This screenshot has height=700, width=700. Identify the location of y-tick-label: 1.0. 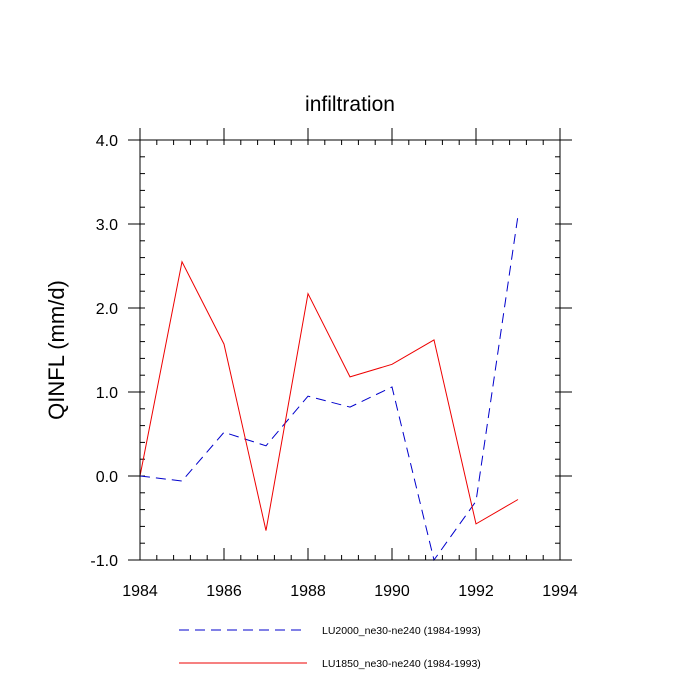
(107, 393).